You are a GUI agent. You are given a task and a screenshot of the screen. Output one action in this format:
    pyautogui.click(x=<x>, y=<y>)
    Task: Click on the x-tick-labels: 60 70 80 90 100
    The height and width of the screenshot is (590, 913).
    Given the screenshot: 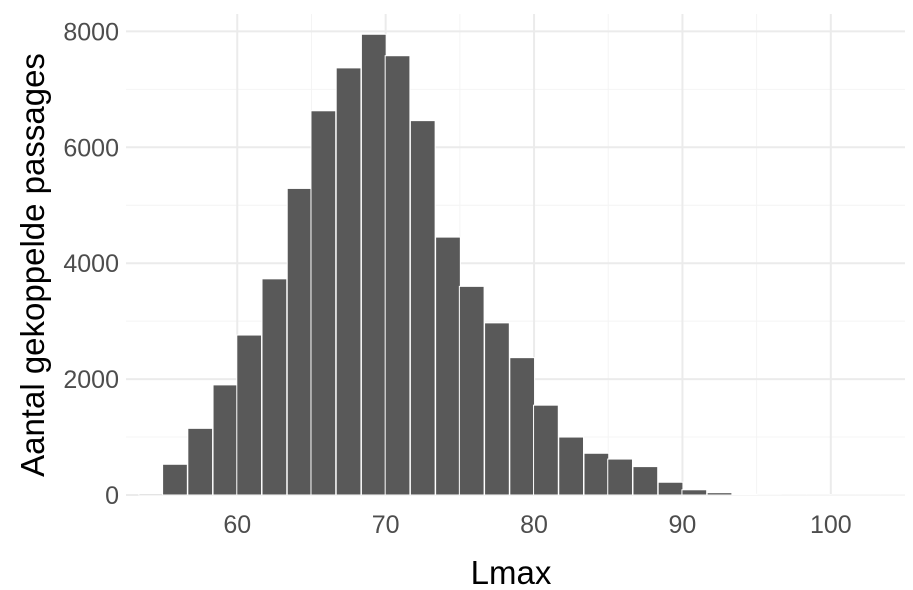 What is the action you would take?
    pyautogui.click(x=537, y=525)
    